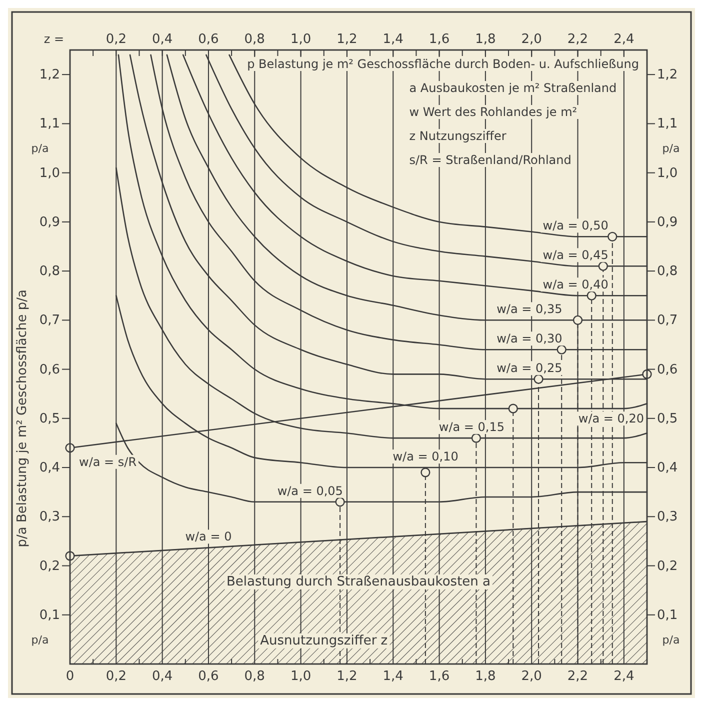  Describe the element at coordinates (667, 75) in the screenshot. I see `y2-tick-label: 1,2` at that location.